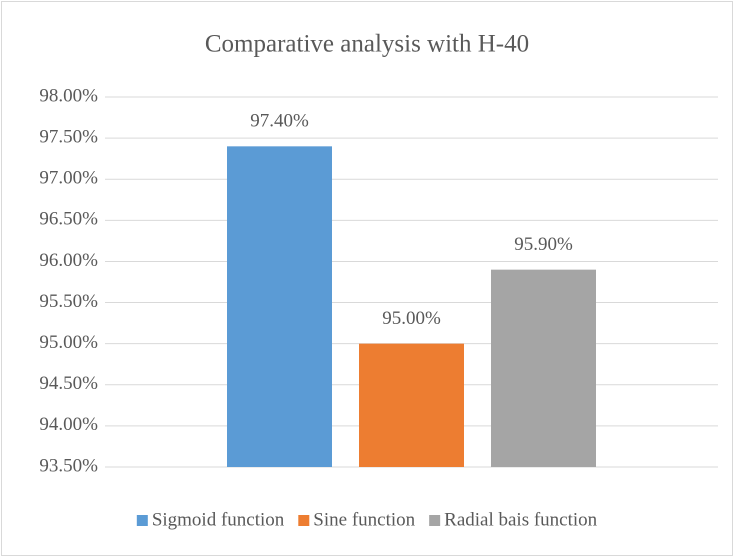 This screenshot has height=558, width=735. What do you see at coordinates (68, 383) in the screenshot?
I see `y-tick-label: 94.50%` at bounding box center [68, 383].